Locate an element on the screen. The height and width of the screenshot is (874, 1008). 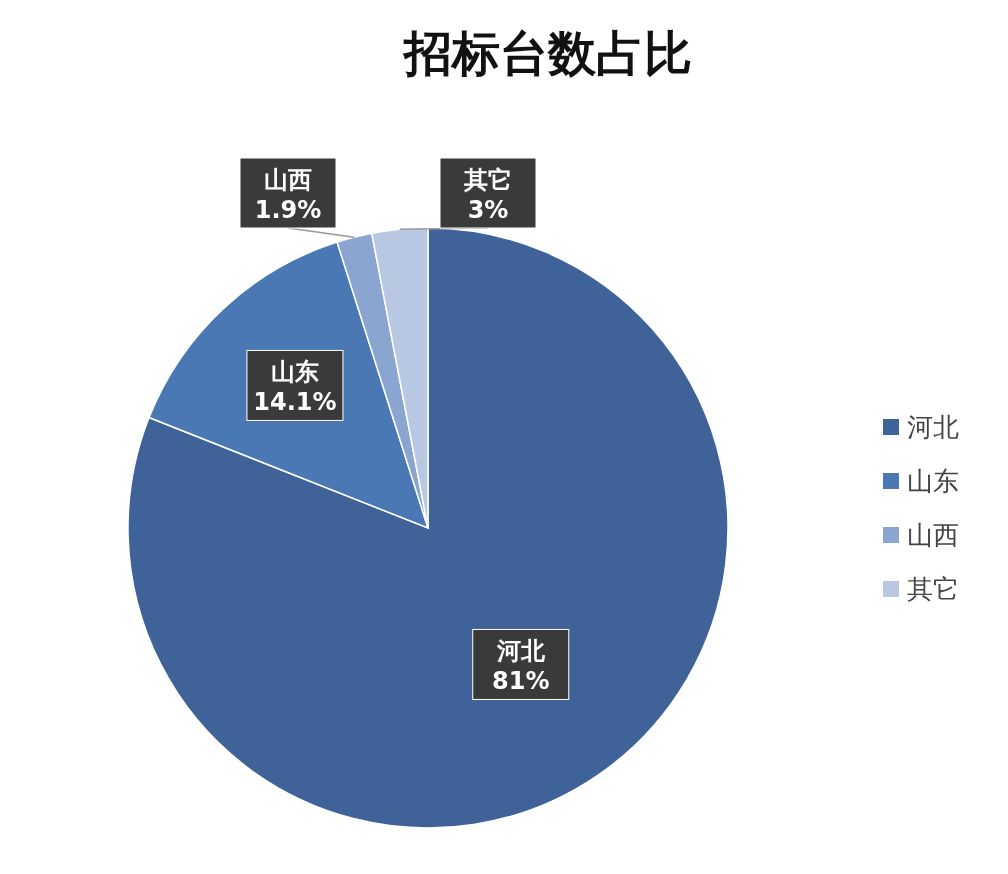
data-label: 81% is located at coordinates (521, 681).